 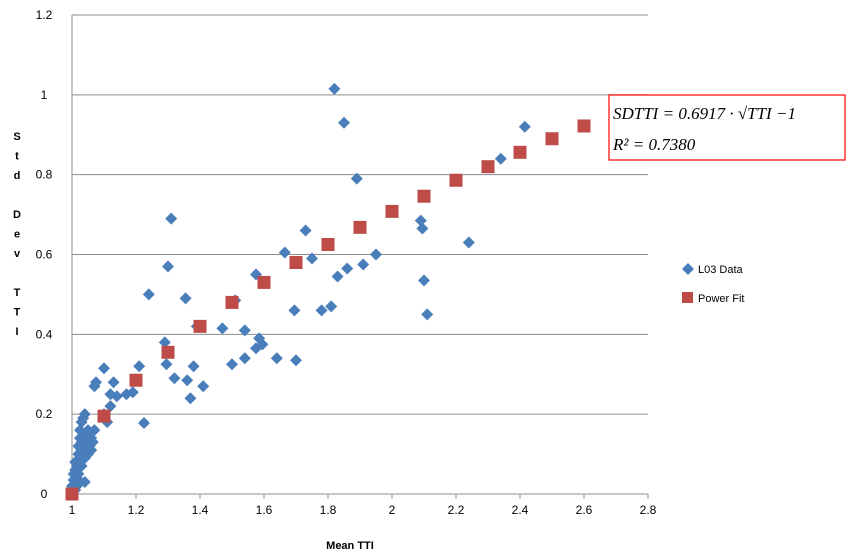 What do you see at coordinates (687, 297) in the screenshot?
I see `legend-square-marker` at bounding box center [687, 297].